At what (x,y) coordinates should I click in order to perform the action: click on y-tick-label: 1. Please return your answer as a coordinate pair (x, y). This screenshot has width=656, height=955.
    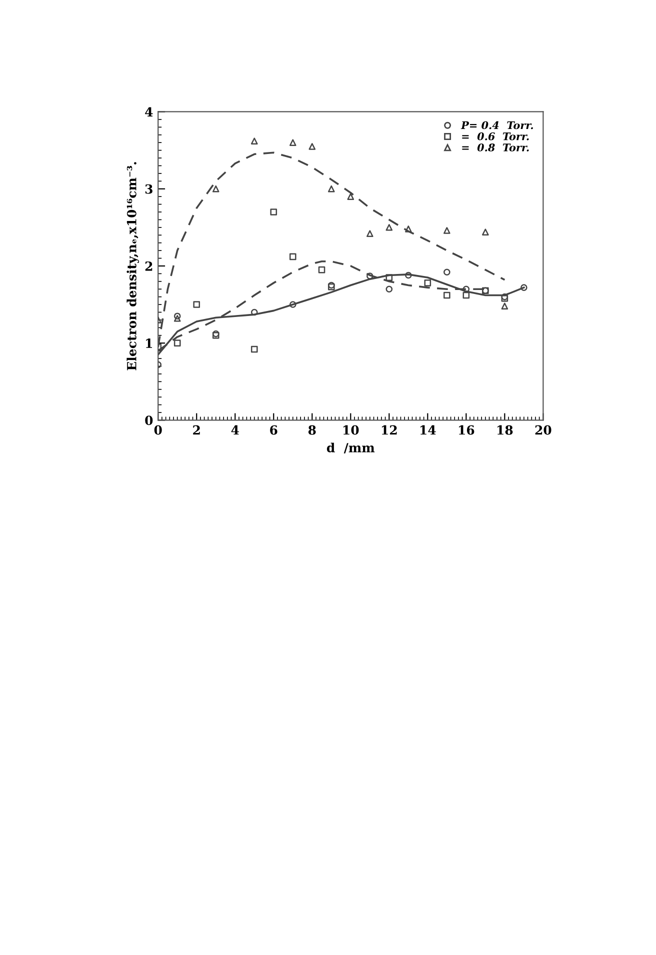
    Looking at the image, I should click on (149, 343).